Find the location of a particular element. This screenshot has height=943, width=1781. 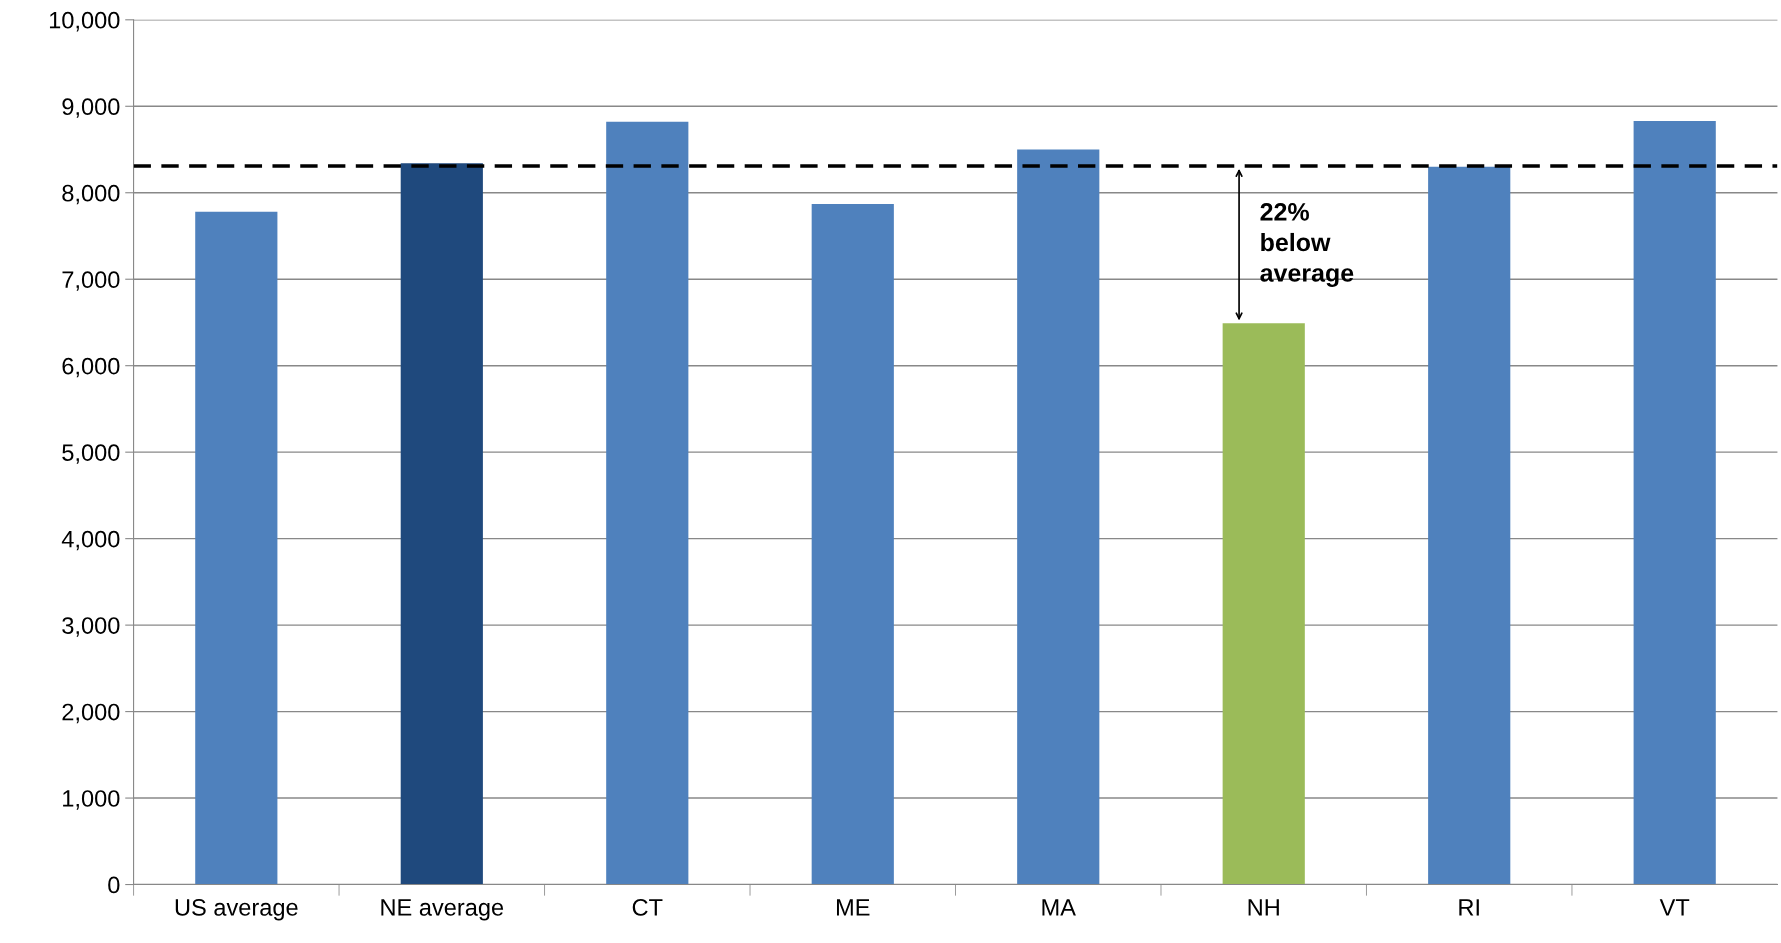

y-tick-label: 0 is located at coordinates (114, 885).